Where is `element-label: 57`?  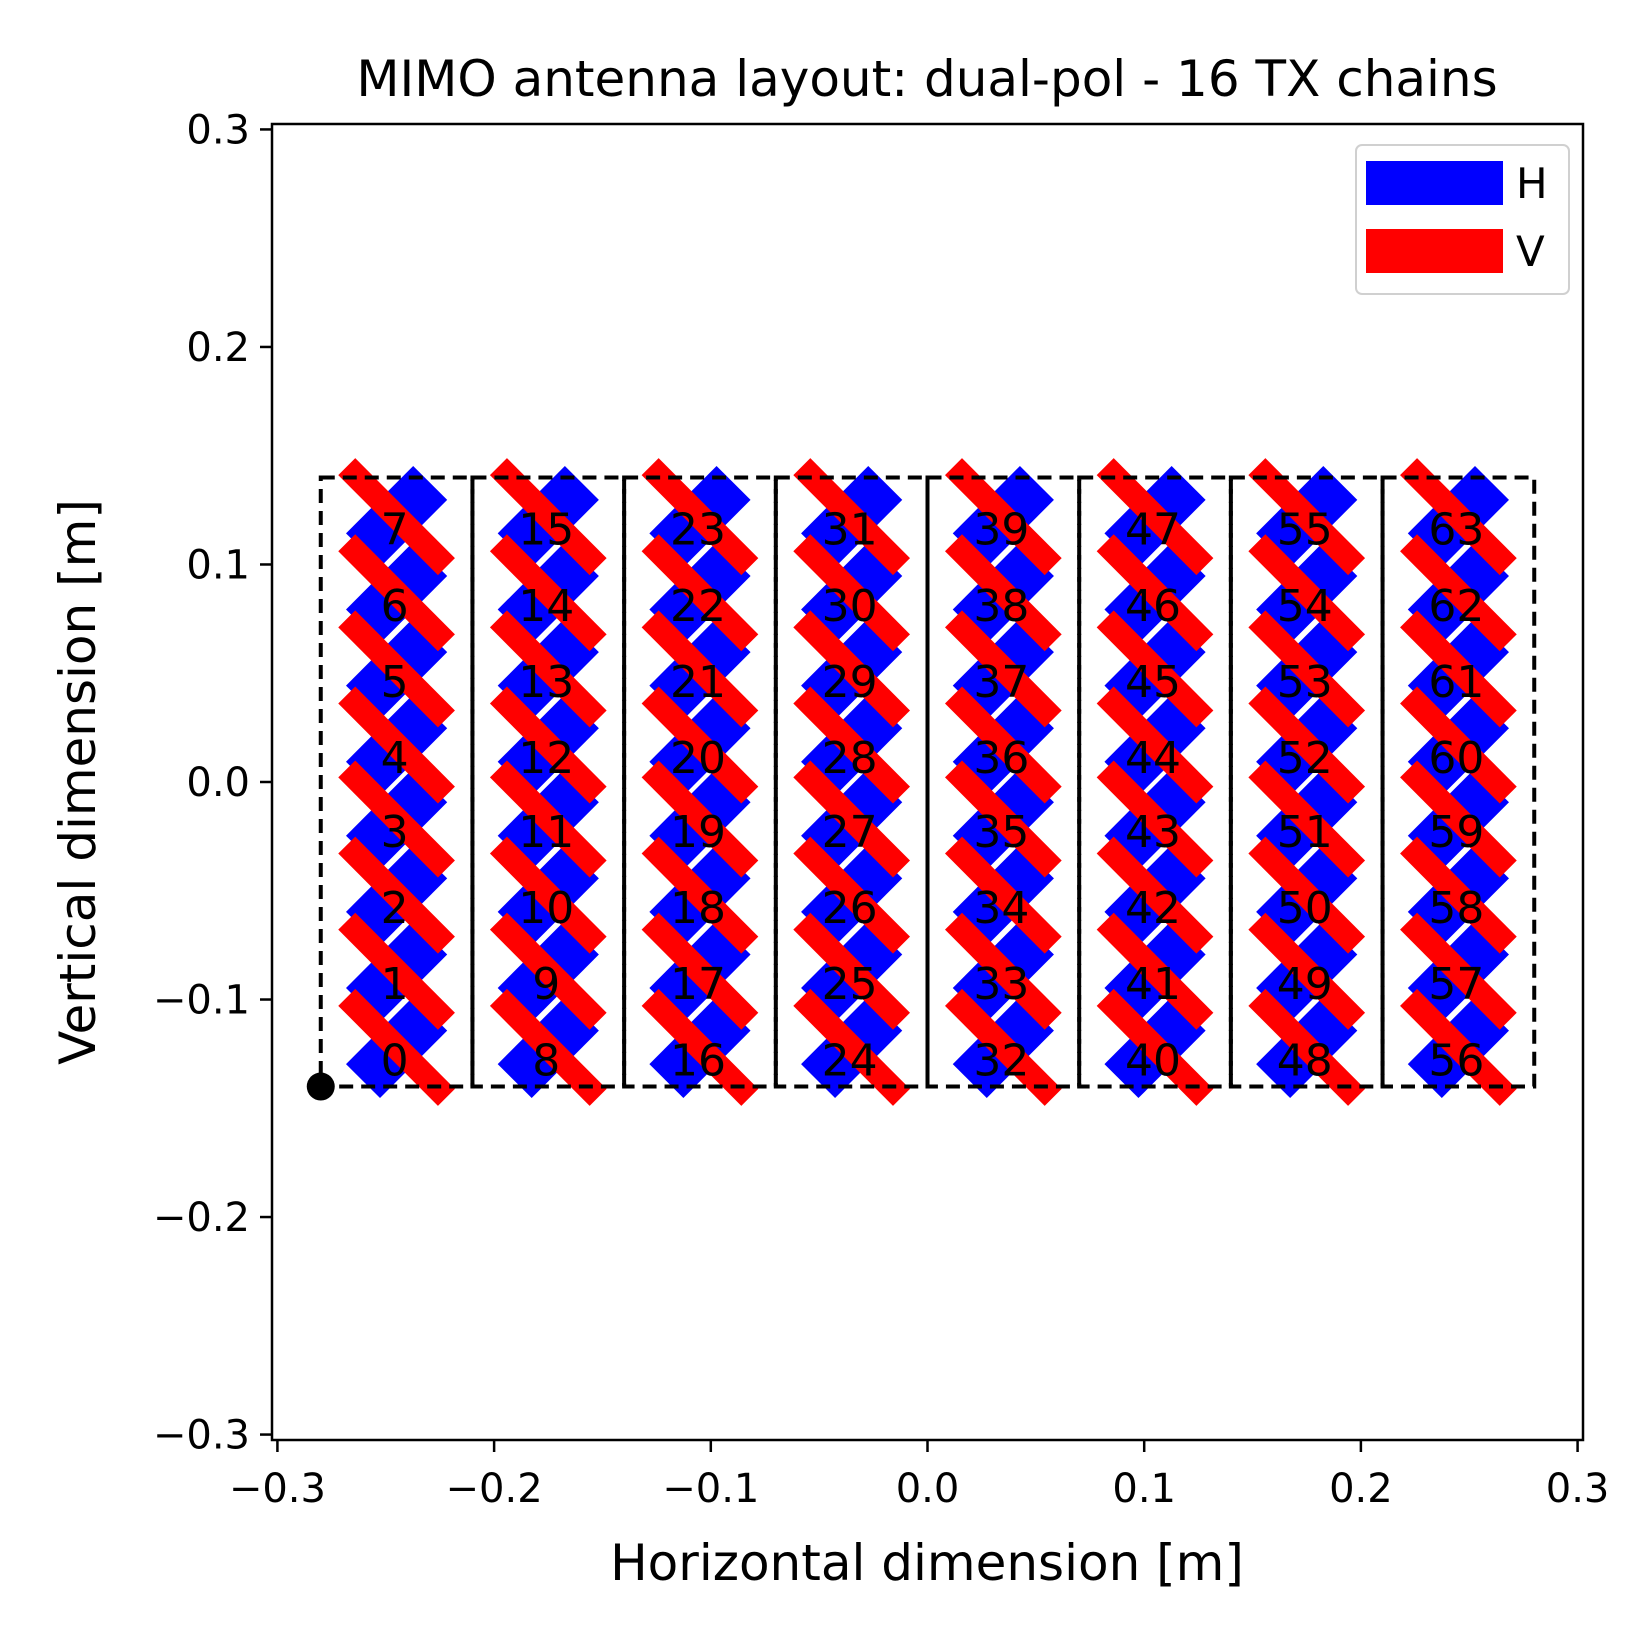
element-label: 57 is located at coordinates (1456, 984).